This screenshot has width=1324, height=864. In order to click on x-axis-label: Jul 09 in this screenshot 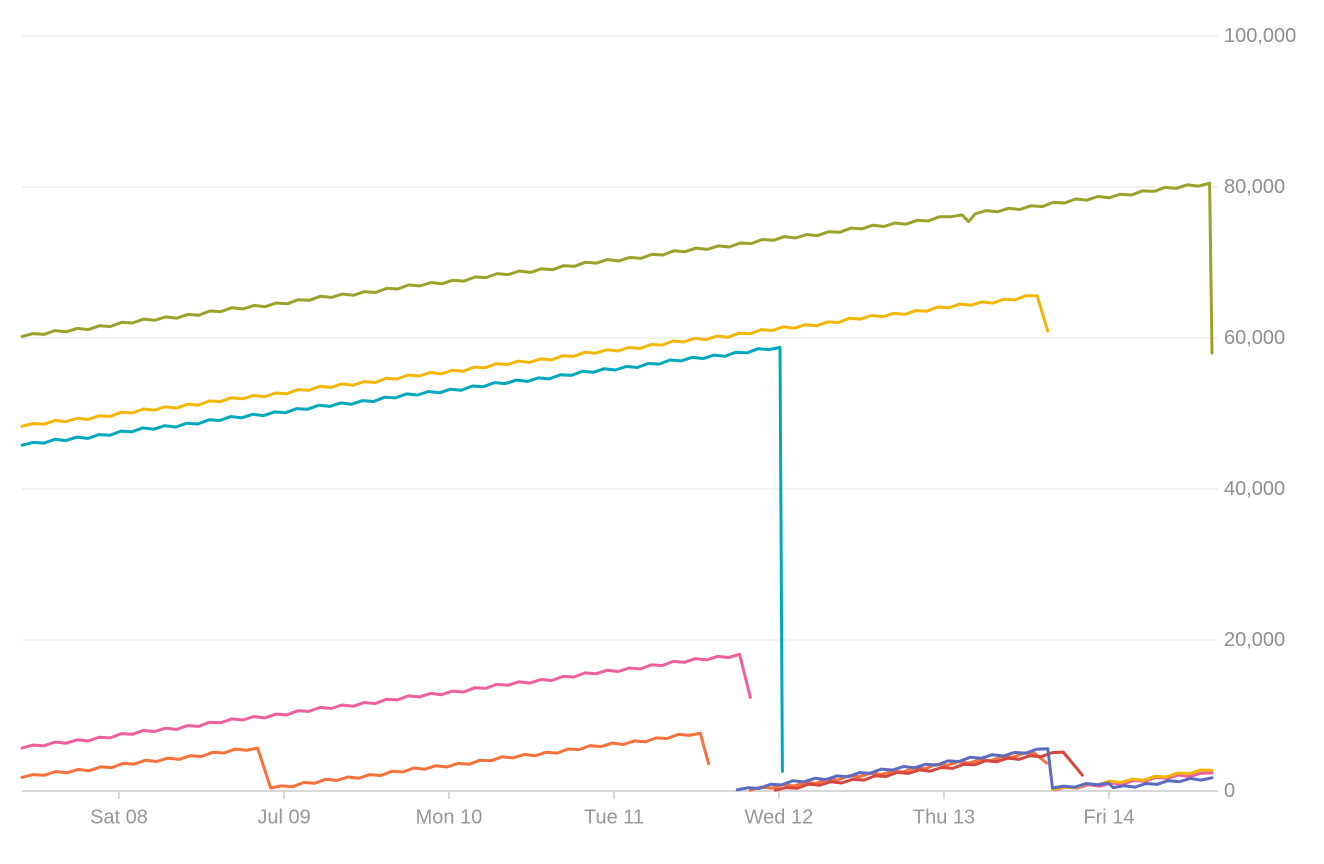, I will do `click(283, 818)`.